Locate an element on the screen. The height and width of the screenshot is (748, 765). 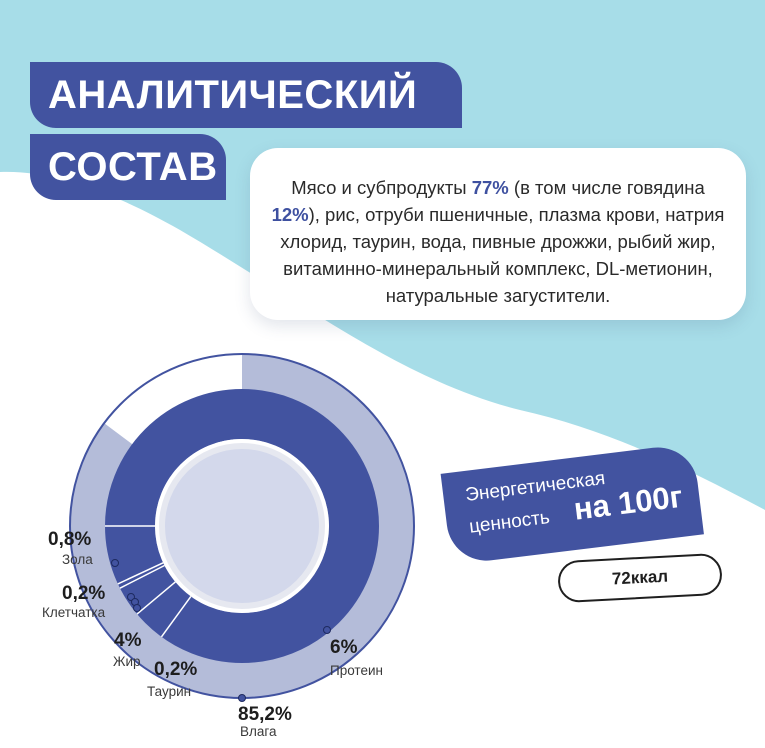
dot-protein is located at coordinates (327, 630).